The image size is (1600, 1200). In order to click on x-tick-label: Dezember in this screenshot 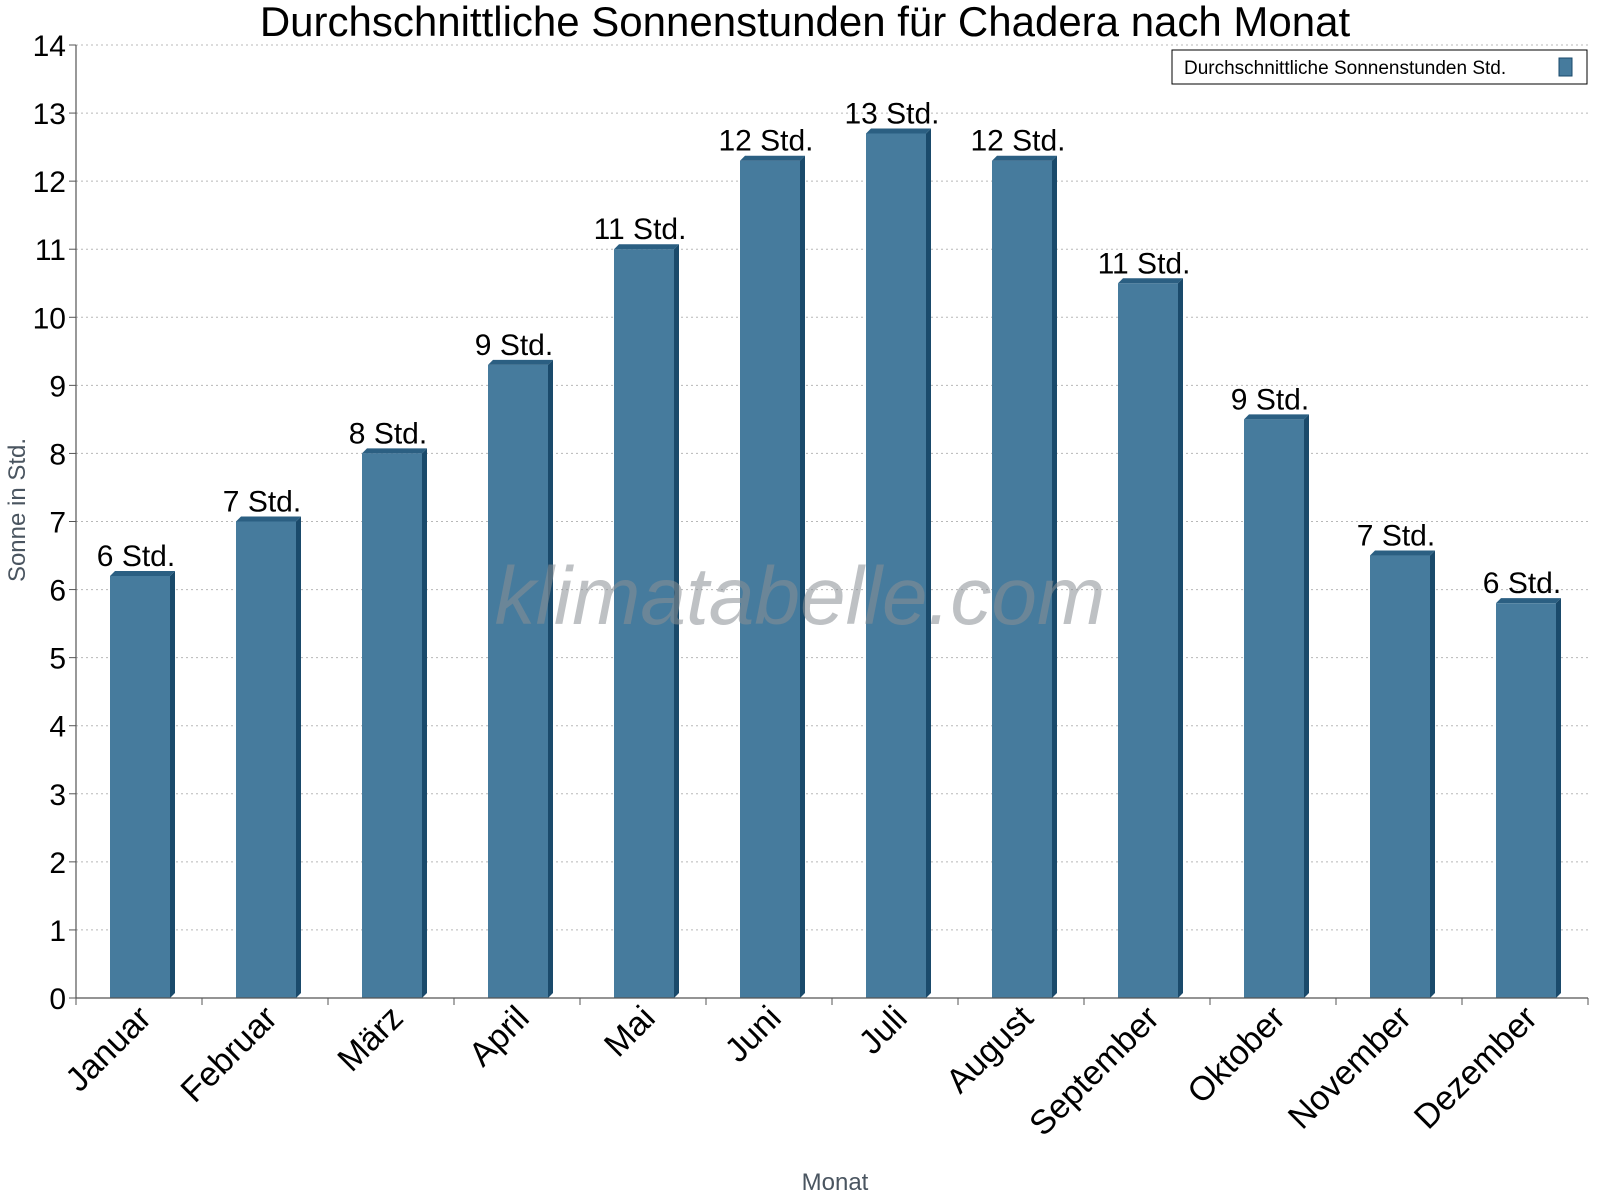, I will do `click(1476, 1068)`.